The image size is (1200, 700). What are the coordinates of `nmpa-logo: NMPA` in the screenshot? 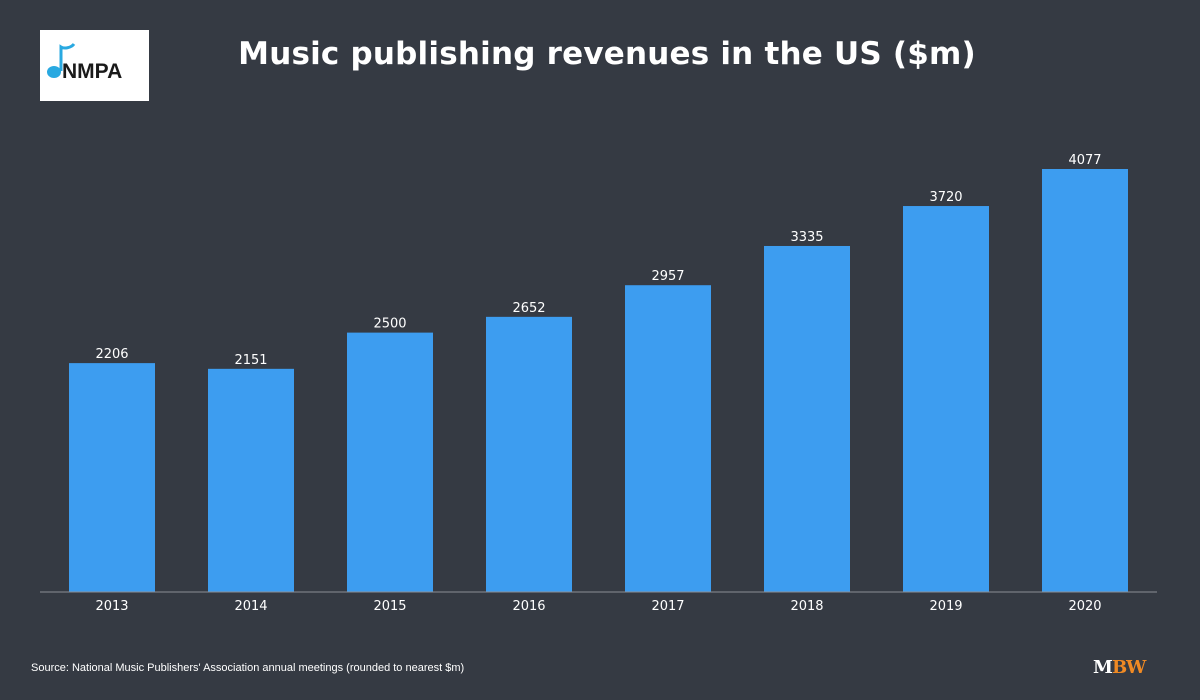 It's located at (94, 65).